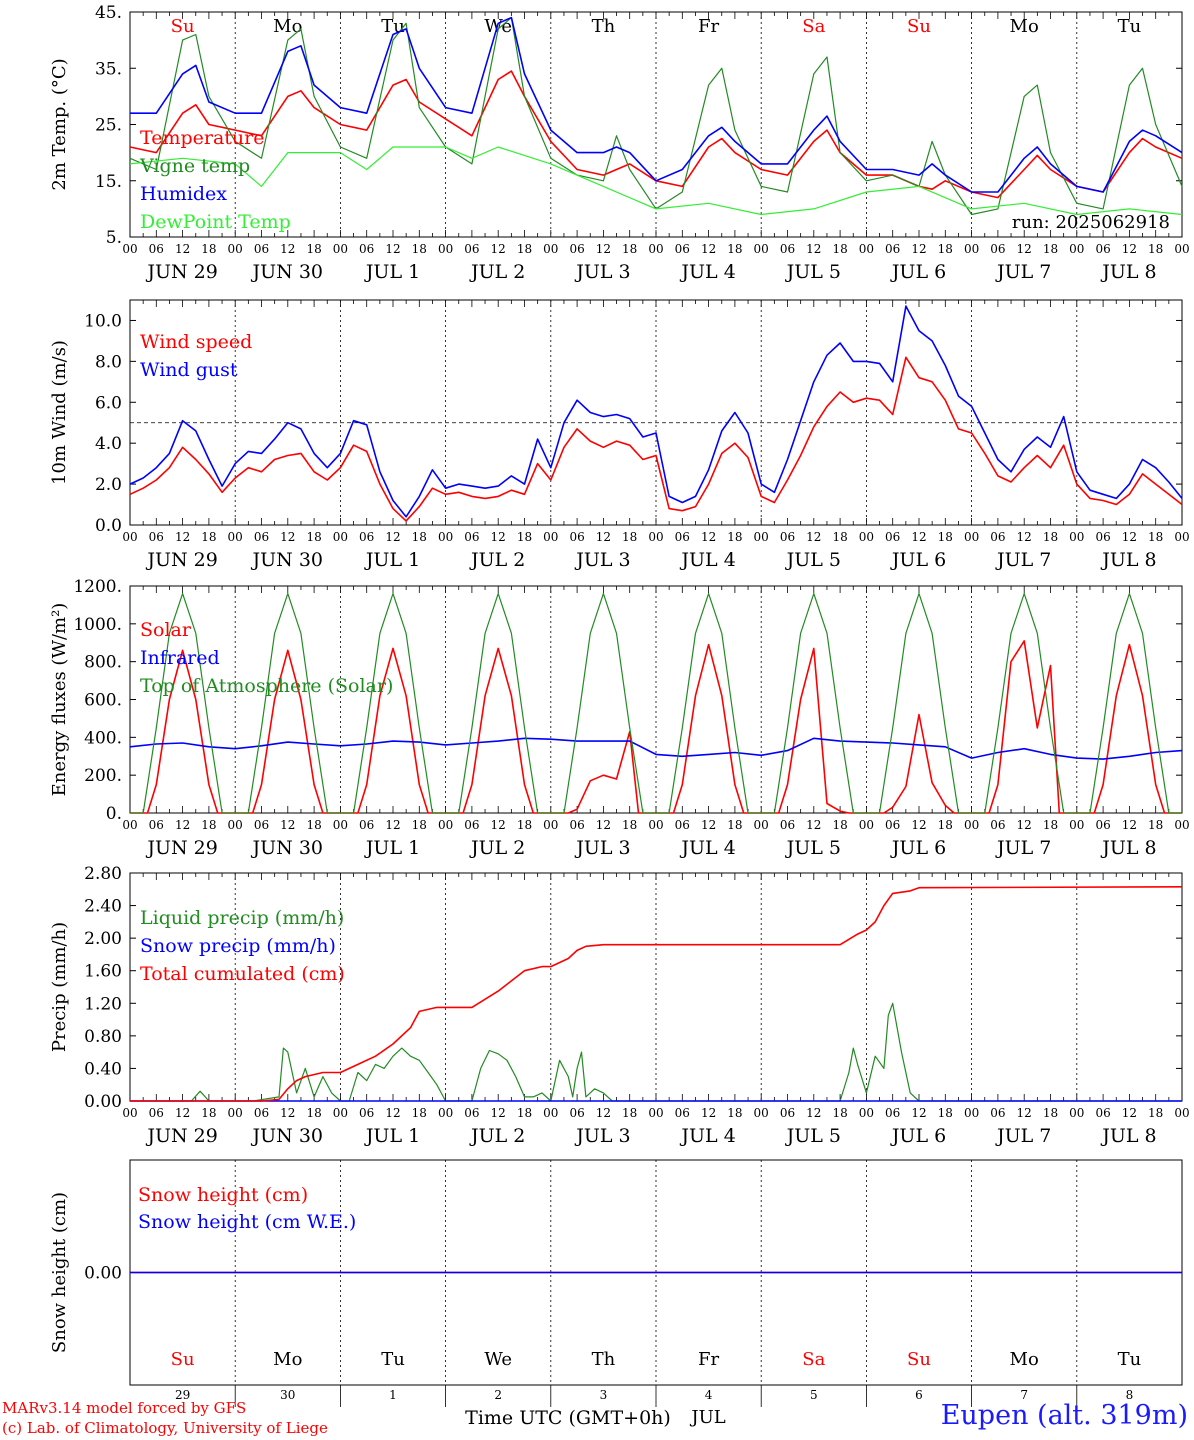 This screenshot has height=1440, width=1194. Describe the element at coordinates (181, 560) in the screenshot. I see `date-label: JUN 29` at that location.